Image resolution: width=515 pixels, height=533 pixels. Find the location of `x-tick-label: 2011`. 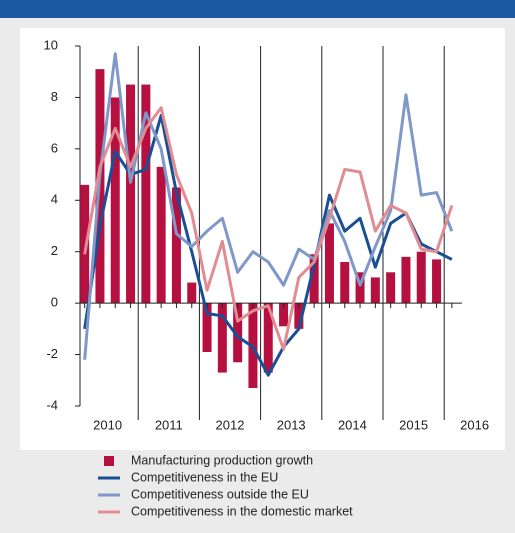

x-tick-label: 2011 is located at coordinates (169, 424).